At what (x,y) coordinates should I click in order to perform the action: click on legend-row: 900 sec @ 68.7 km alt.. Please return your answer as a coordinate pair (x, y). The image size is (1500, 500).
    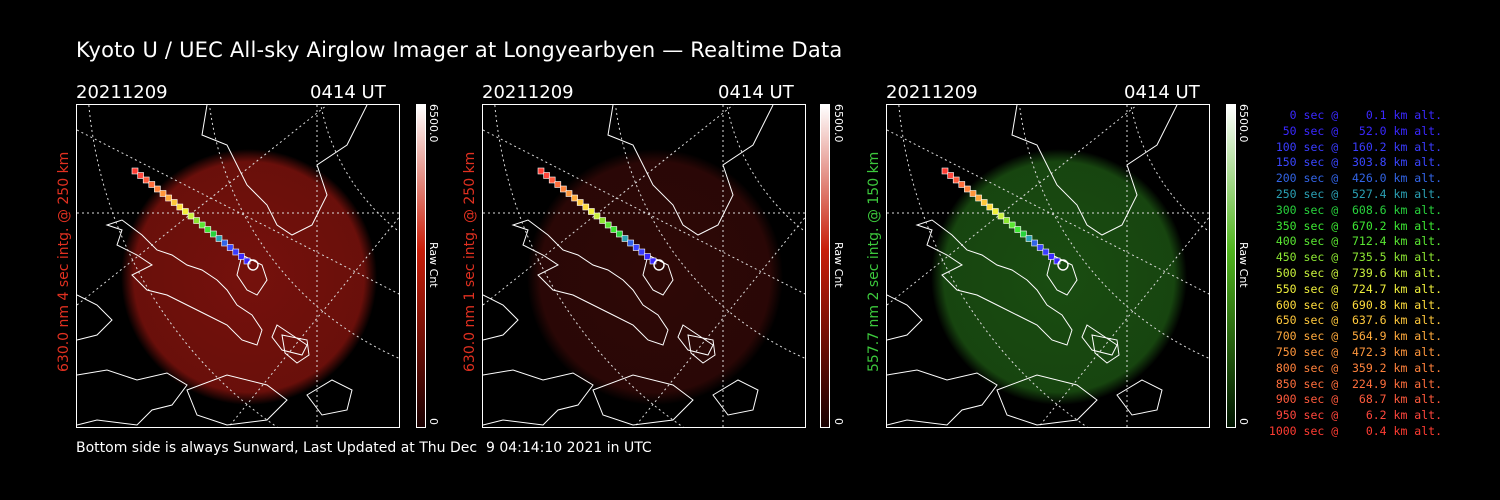
    Looking at the image, I should click on (1355, 399).